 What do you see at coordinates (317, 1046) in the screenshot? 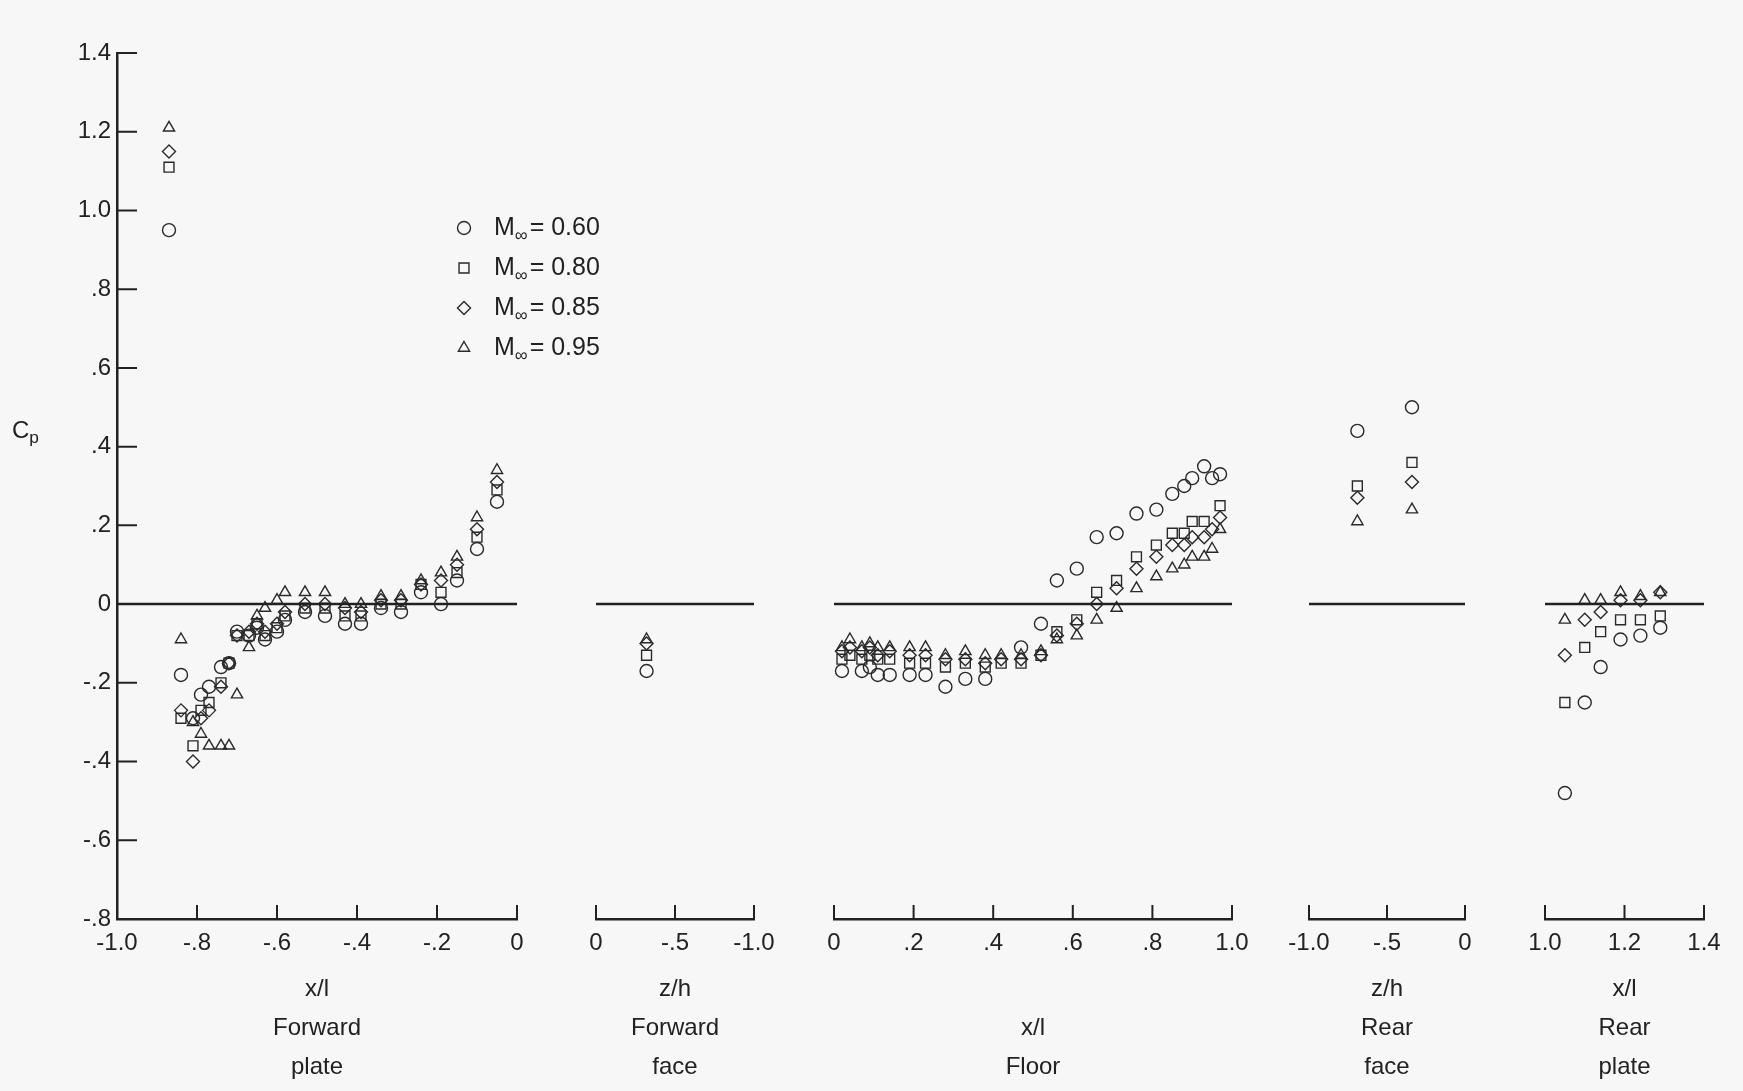
I see `text: Forward plate` at bounding box center [317, 1046].